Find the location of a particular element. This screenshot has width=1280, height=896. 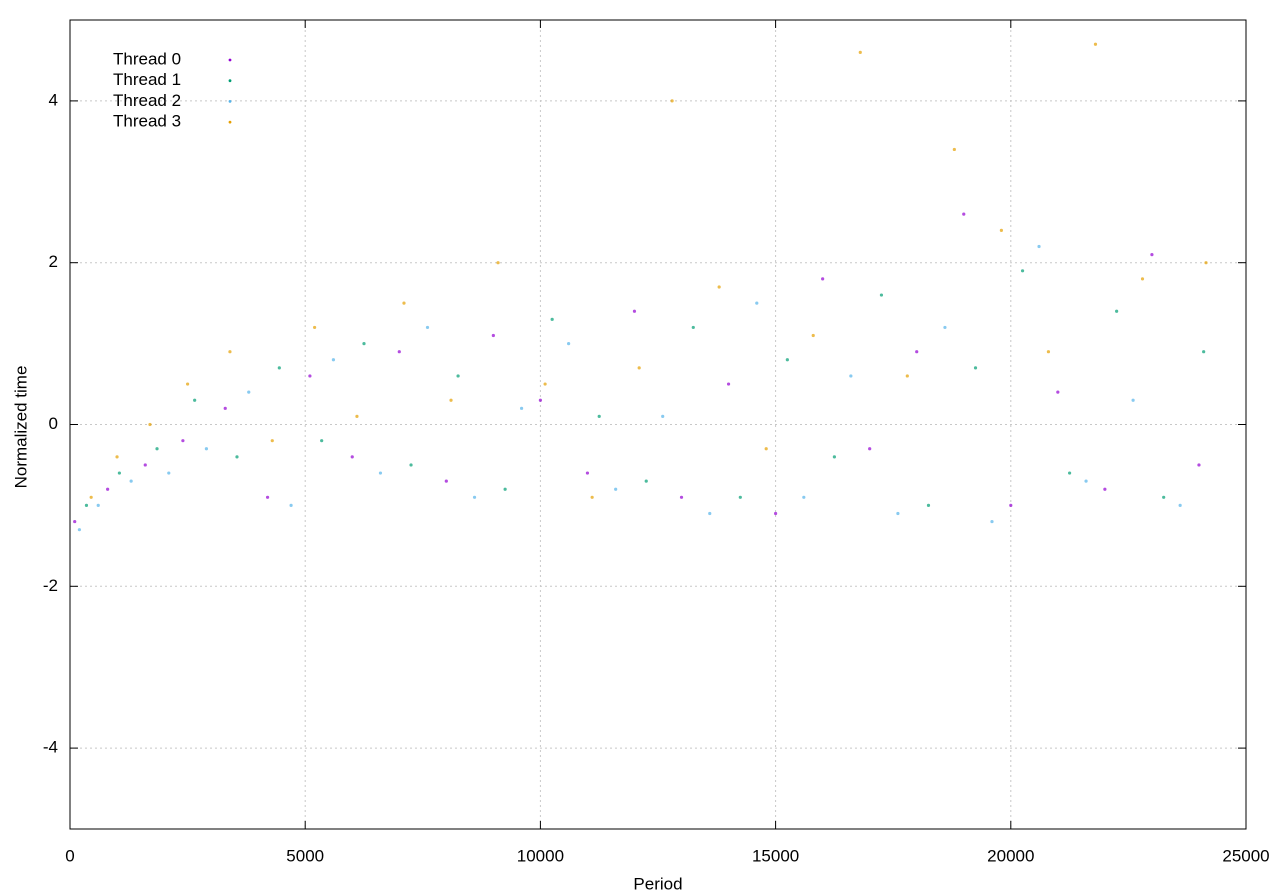

x-tick-label: 0 is located at coordinates (69, 855).